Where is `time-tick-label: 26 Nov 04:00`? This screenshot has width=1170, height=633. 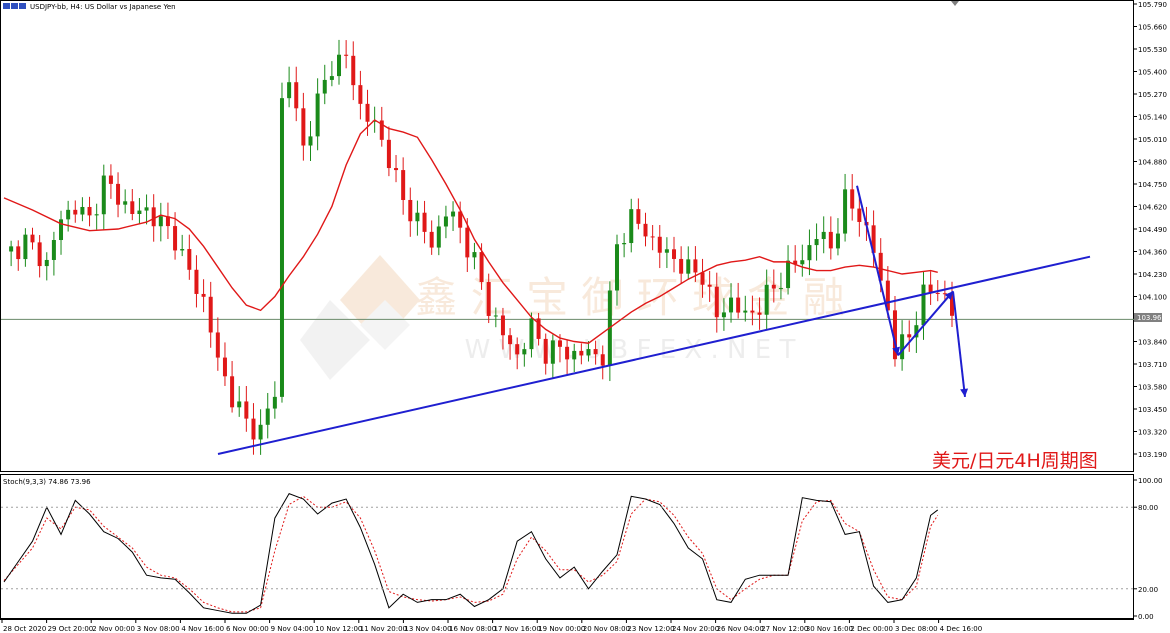
time-tick-label: 26 Nov 04:00 is located at coordinates (740, 629).